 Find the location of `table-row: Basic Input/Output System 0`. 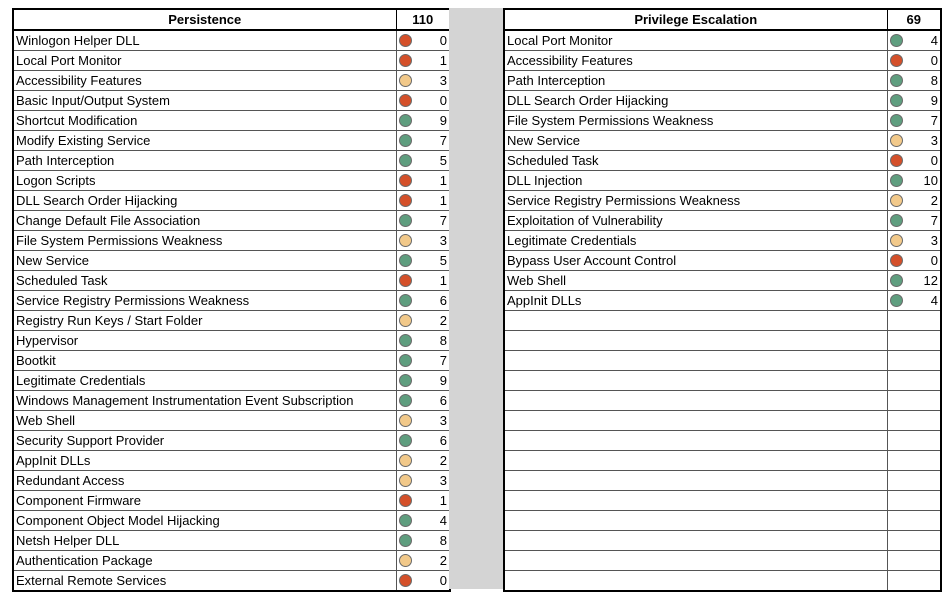

table-row: Basic Input/Output System 0 is located at coordinates (231, 100).